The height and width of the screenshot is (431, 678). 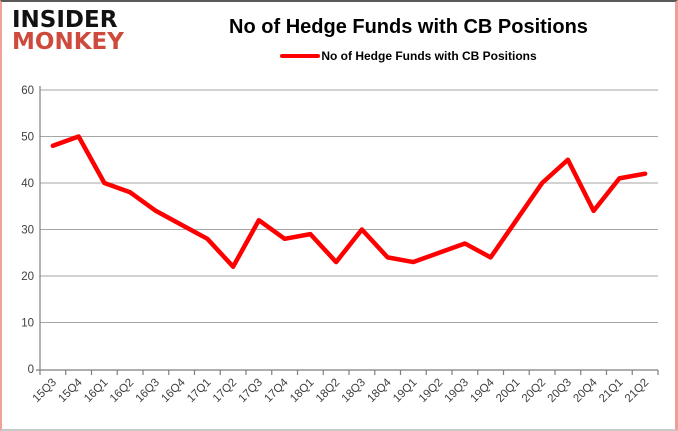 What do you see at coordinates (27, 91) in the screenshot?
I see `y-tick-label: 60` at bounding box center [27, 91].